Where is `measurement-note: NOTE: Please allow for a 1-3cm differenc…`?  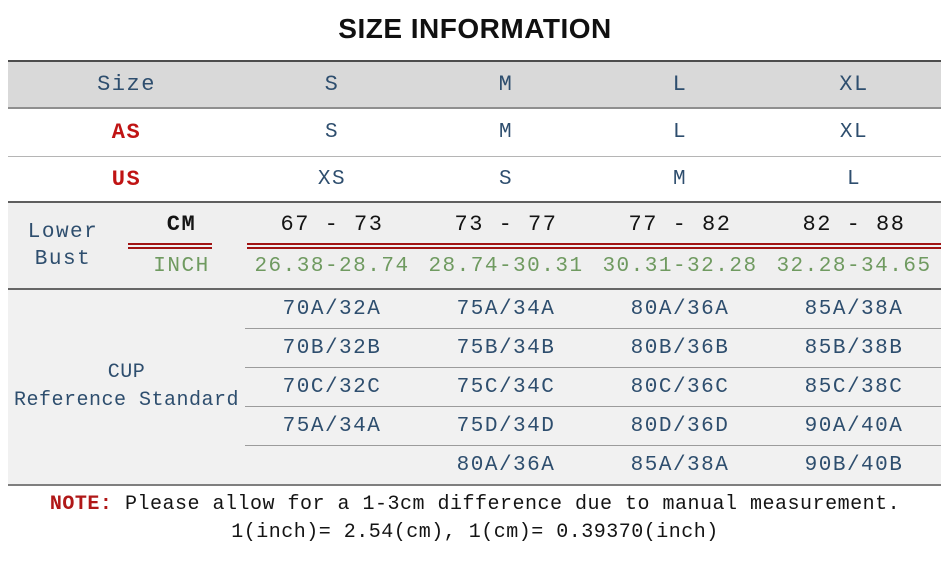
measurement-note: NOTE: Please allow for a 1-3cm differenc… is located at coordinates (475, 504).